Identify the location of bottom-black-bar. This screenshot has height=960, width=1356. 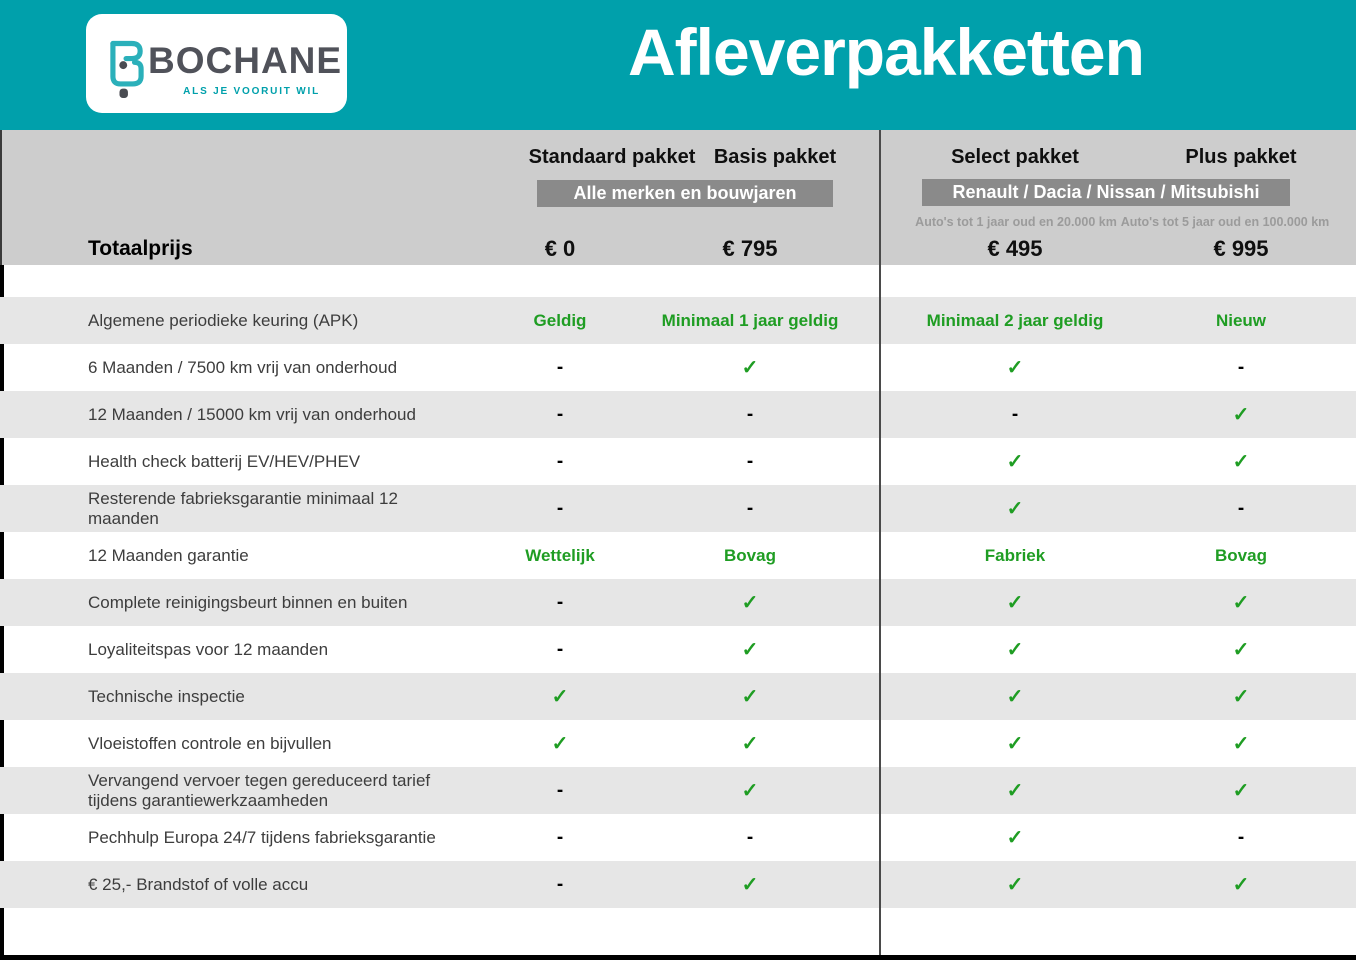
(678, 957).